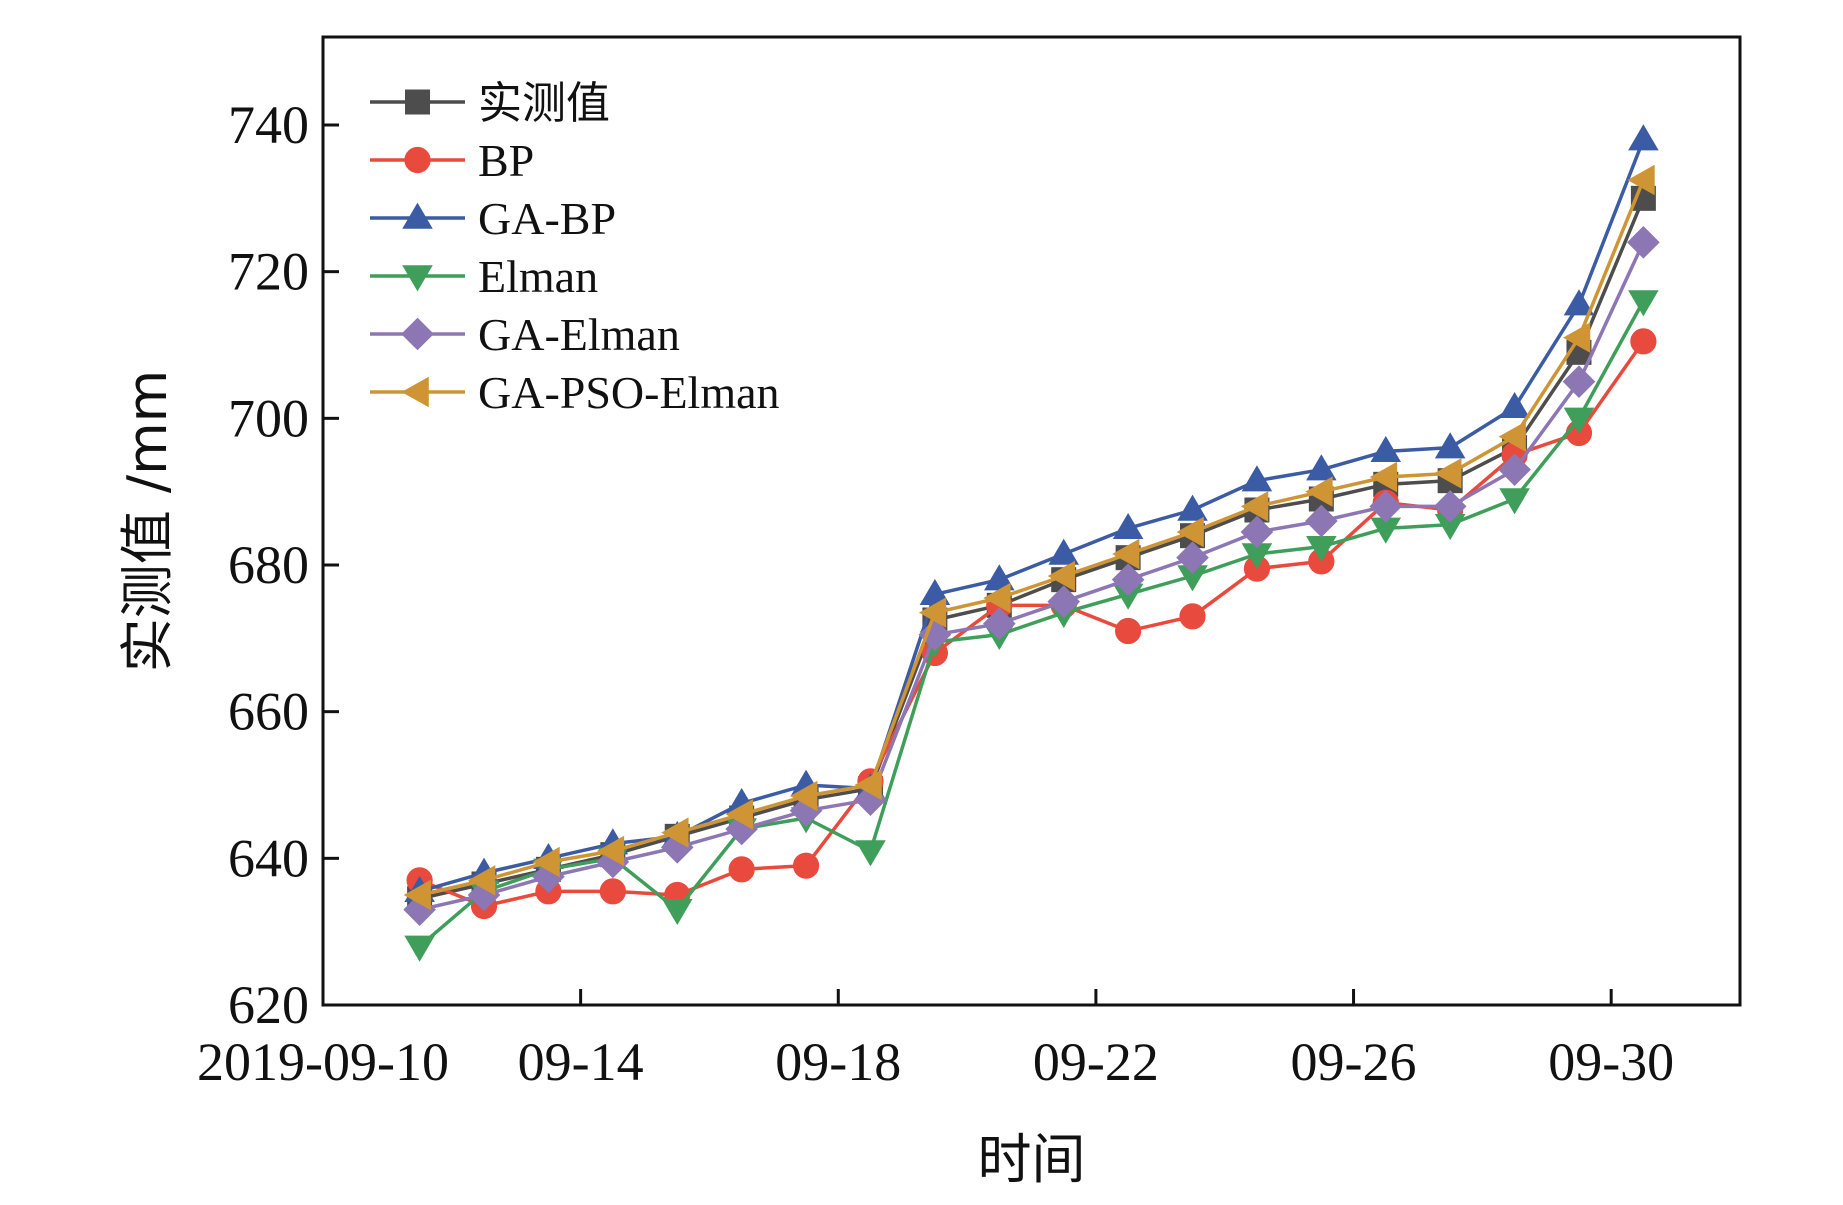  Describe the element at coordinates (268, 858) in the screenshot. I see `y-tick-label: 640` at that location.